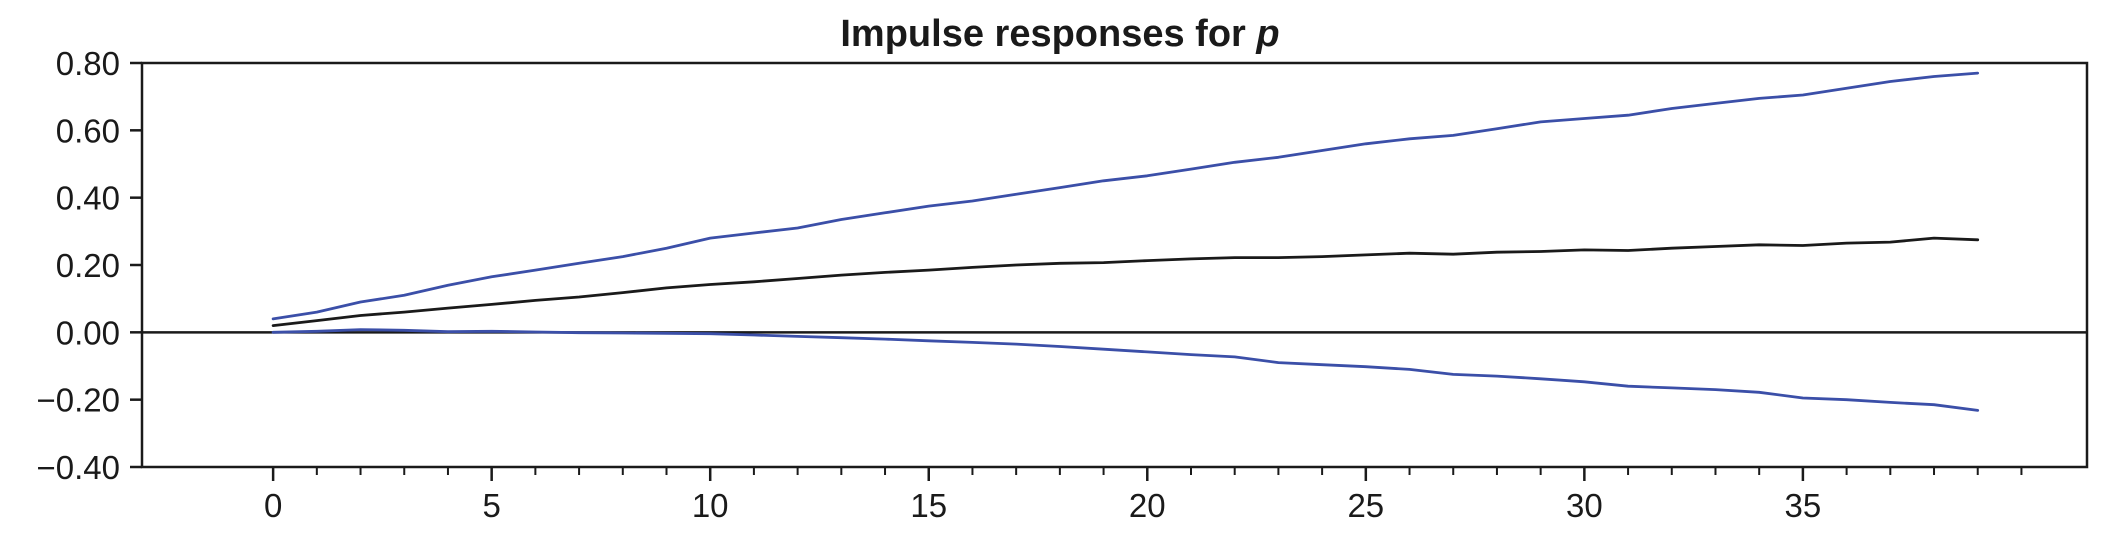 The width and height of the screenshot is (2101, 540). What do you see at coordinates (1125, 370) in the screenshot?
I see `series-line-lower` at bounding box center [1125, 370].